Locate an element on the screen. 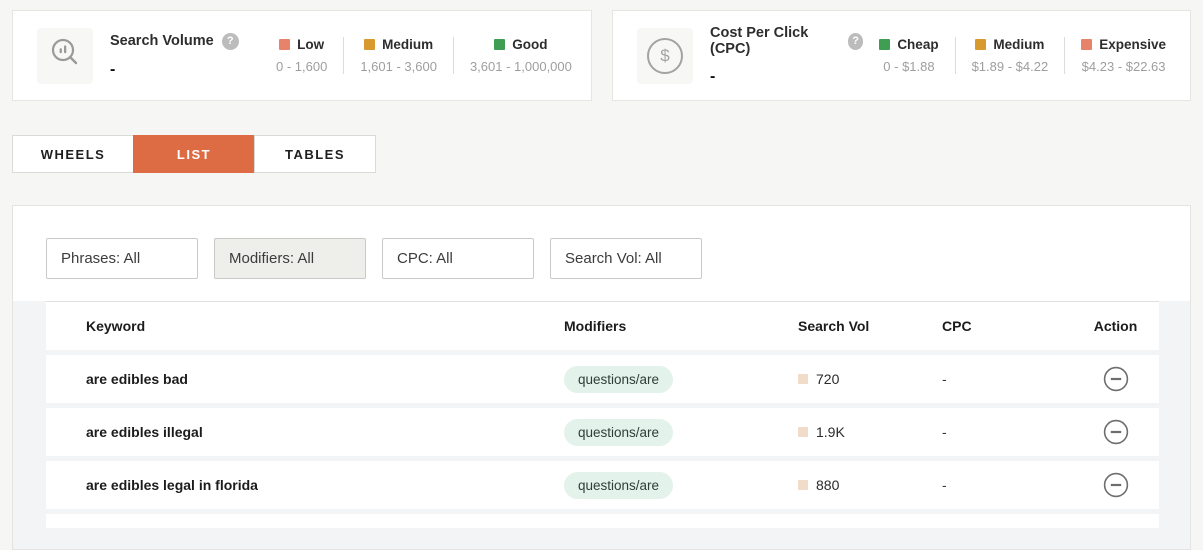  tab-tables: TABLES is located at coordinates (315, 154).